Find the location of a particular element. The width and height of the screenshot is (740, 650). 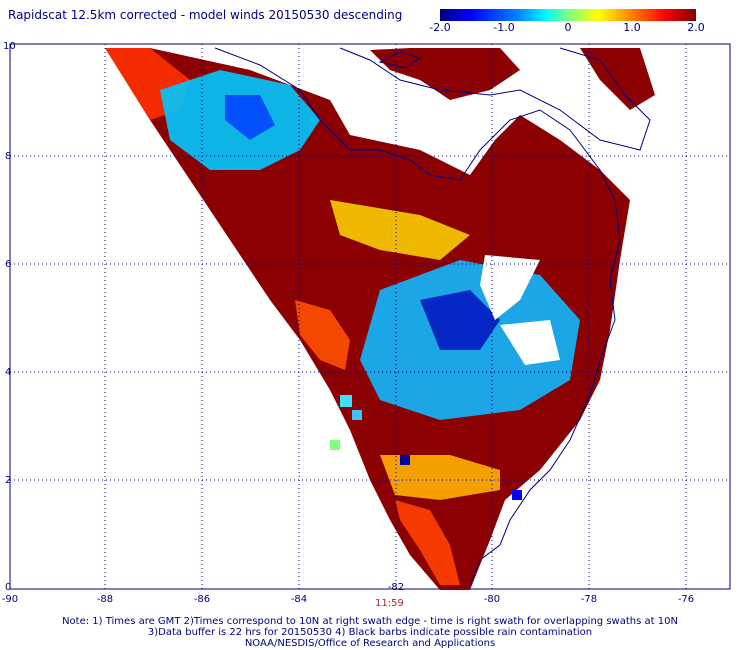

gap-center is located at coordinates (510, 287).